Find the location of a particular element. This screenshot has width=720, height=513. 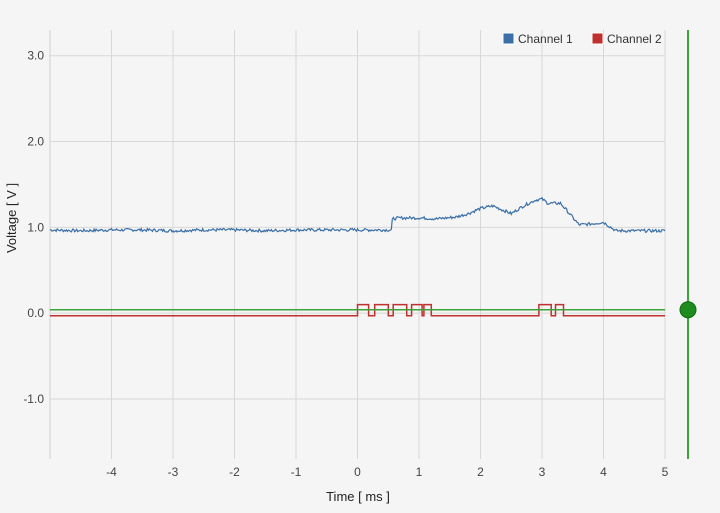

legend-item-channel-2: Channel 2 is located at coordinates (626, 39).